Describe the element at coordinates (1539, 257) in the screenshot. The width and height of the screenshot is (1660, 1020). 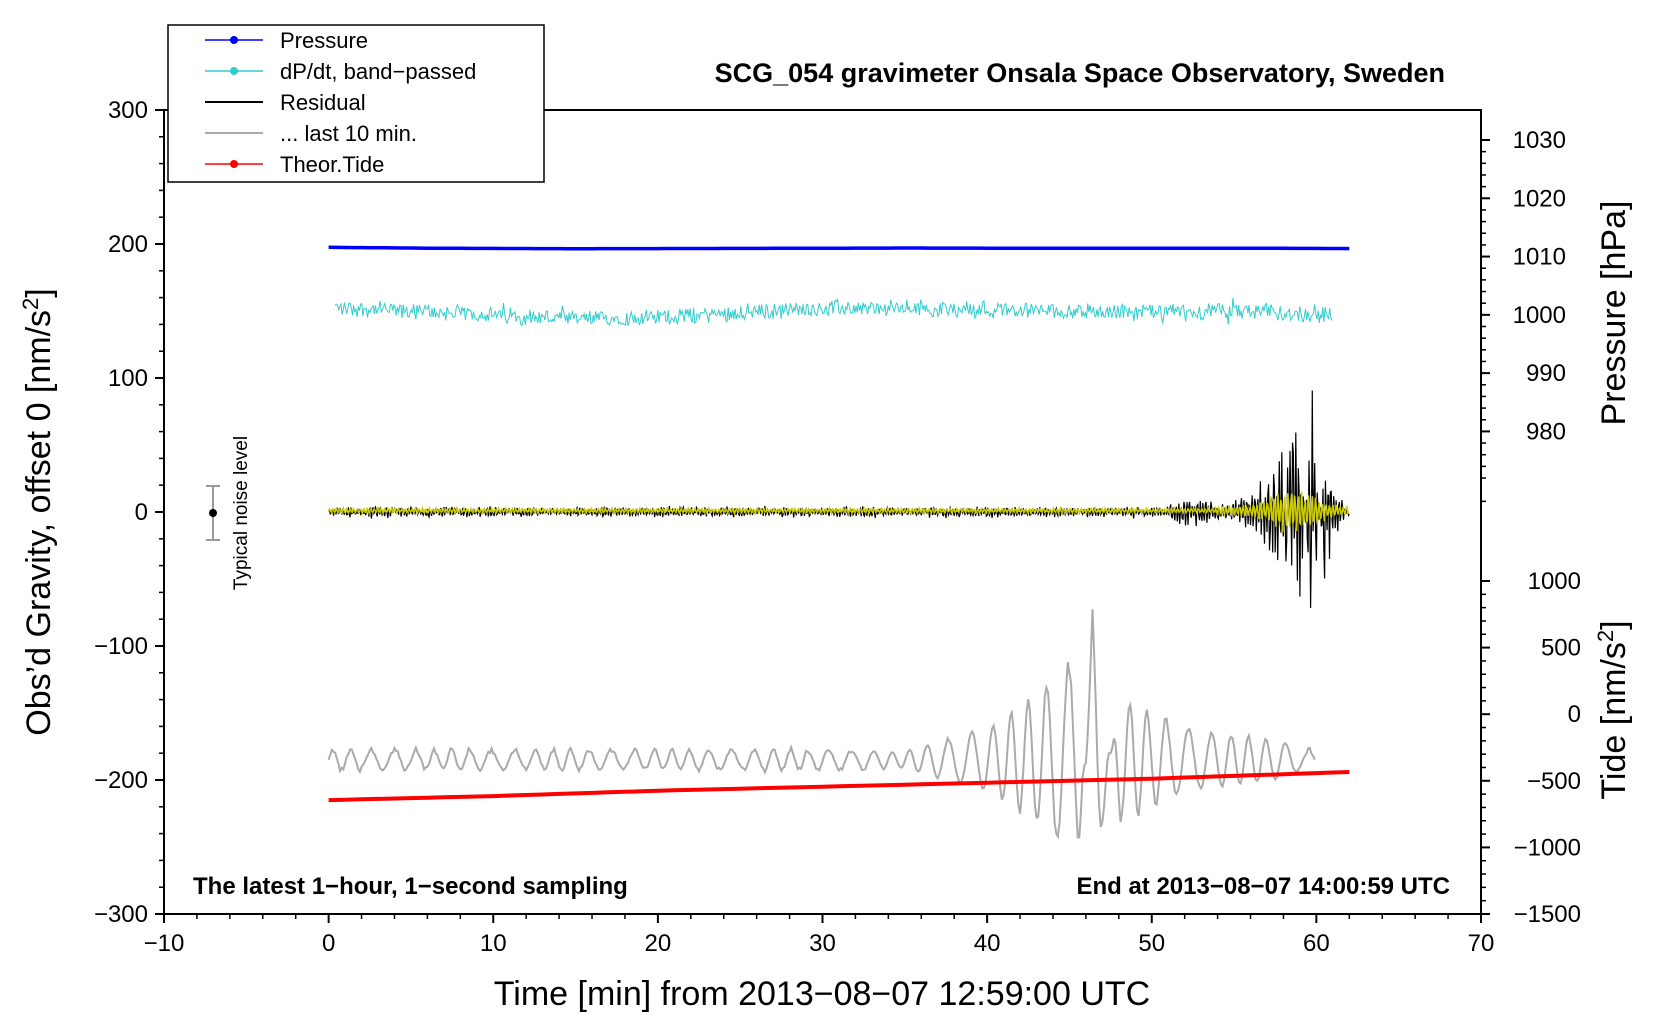
I see `pressure-tick-label: 1010` at that location.